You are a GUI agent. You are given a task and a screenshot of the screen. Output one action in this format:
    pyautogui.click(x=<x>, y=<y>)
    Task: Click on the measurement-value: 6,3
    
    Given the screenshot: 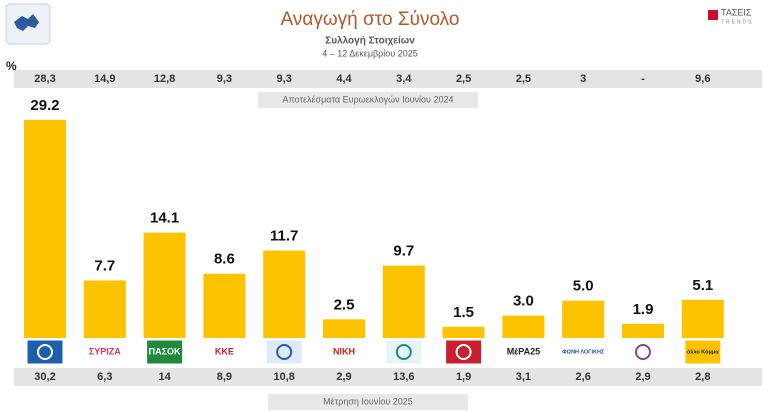 What is the action you would take?
    pyautogui.click(x=104, y=377)
    